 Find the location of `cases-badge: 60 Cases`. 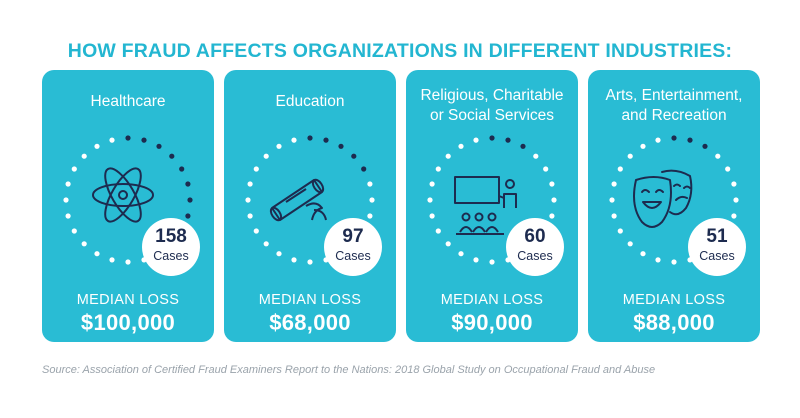

cases-badge: 60 Cases is located at coordinates (535, 247).